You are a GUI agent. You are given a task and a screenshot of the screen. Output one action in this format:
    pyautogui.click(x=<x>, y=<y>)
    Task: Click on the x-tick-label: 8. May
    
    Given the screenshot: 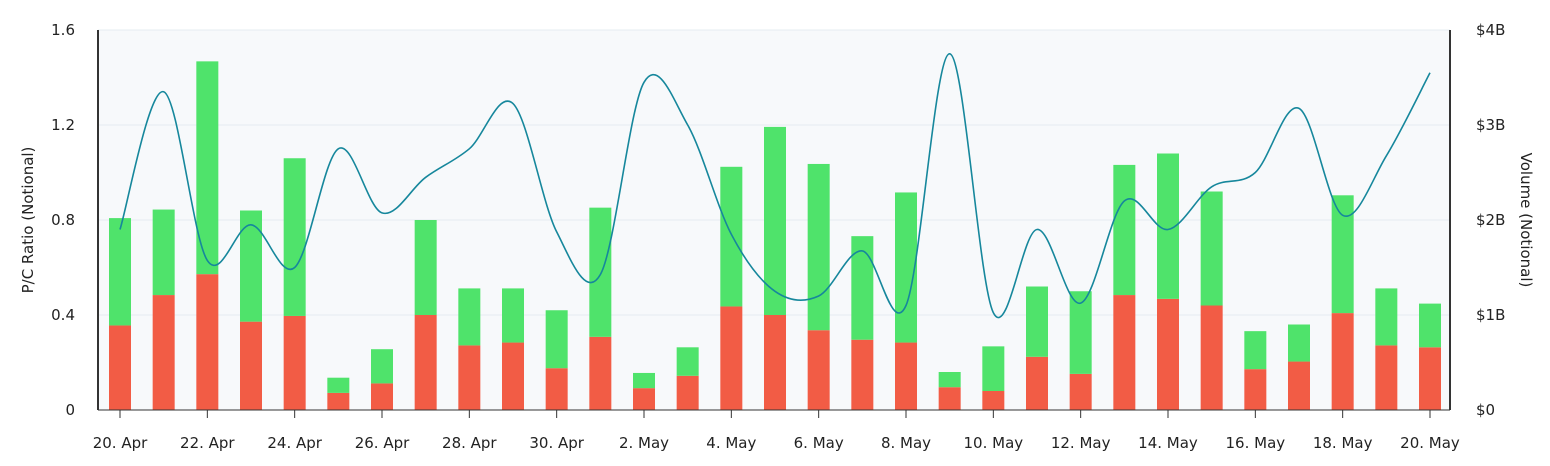 What is the action you would take?
    pyautogui.click(x=906, y=443)
    